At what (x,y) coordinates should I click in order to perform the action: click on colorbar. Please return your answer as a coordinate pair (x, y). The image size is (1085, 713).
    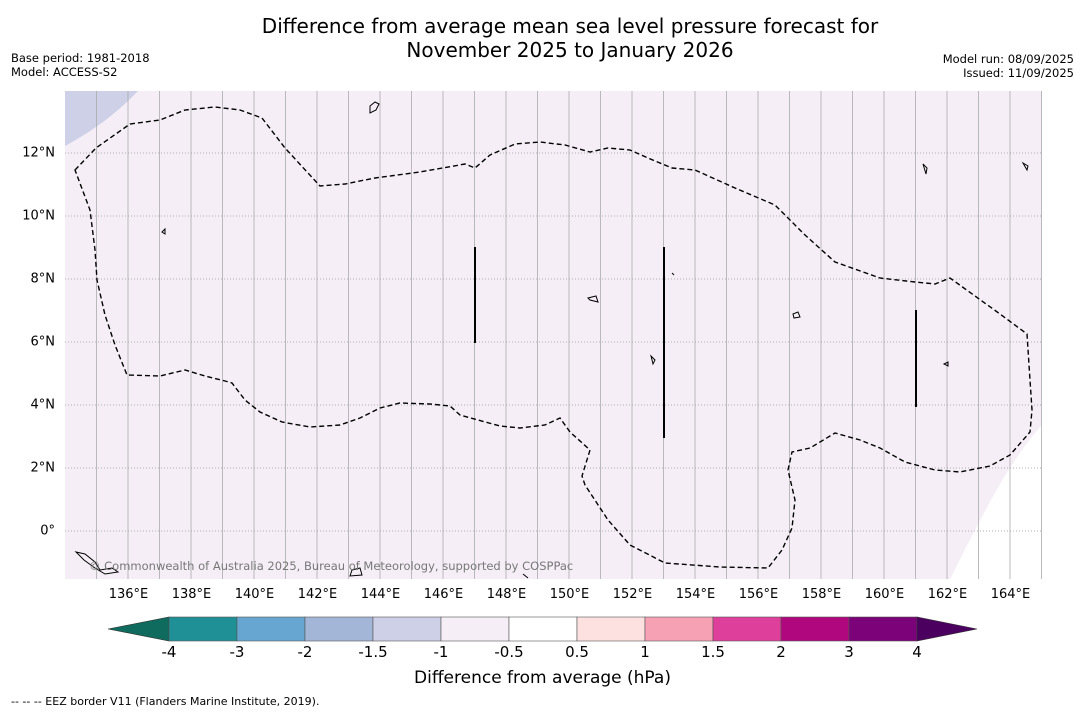
    Looking at the image, I should click on (542, 629).